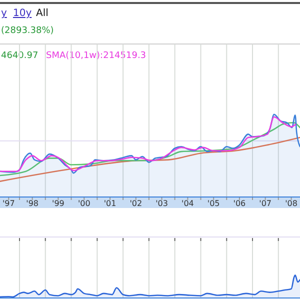  What do you see at coordinates (42, 13) in the screenshot?
I see `text: All` at bounding box center [42, 13].